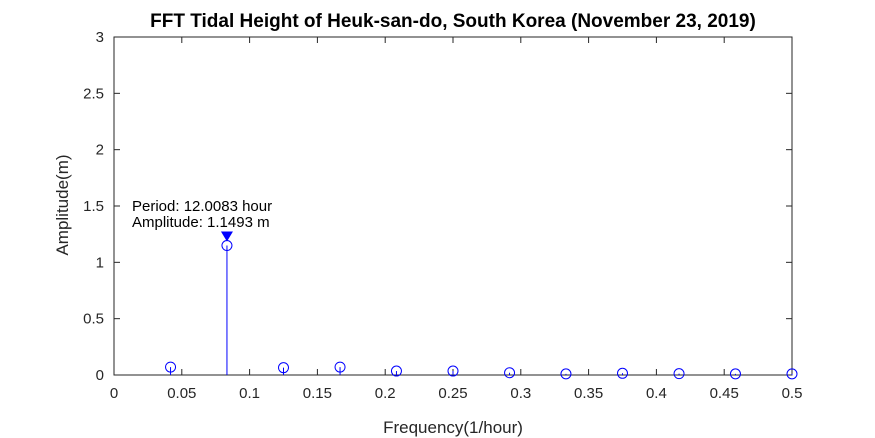 Image resolution: width=875 pixels, height=438 pixels. What do you see at coordinates (100, 375) in the screenshot?
I see `y-tick-label: 0` at bounding box center [100, 375].